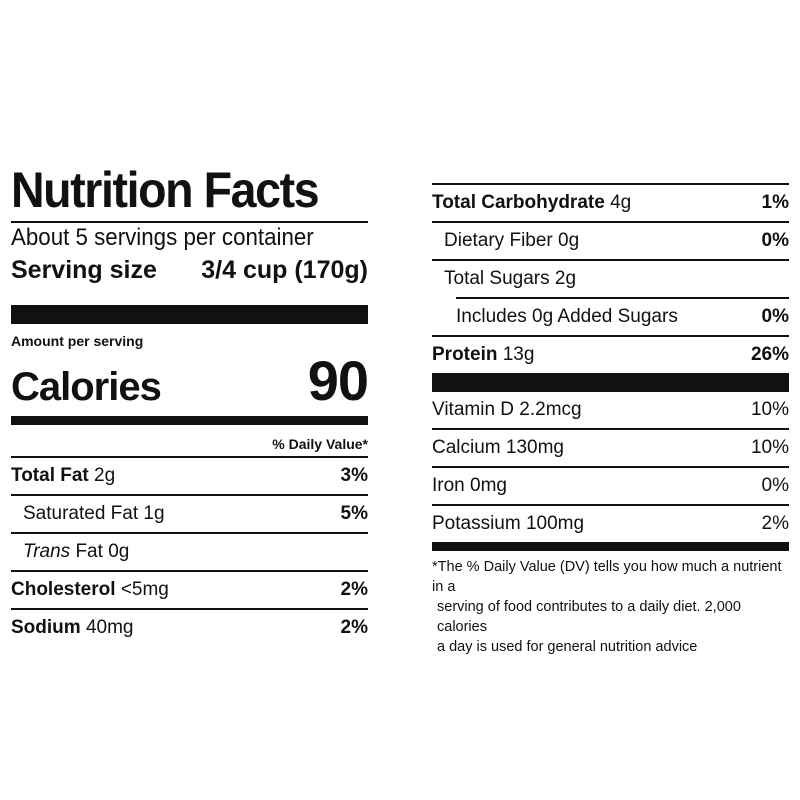 This screenshot has height=800, width=800. I want to click on vitamin-name: Vitamin D, so click(473, 409).